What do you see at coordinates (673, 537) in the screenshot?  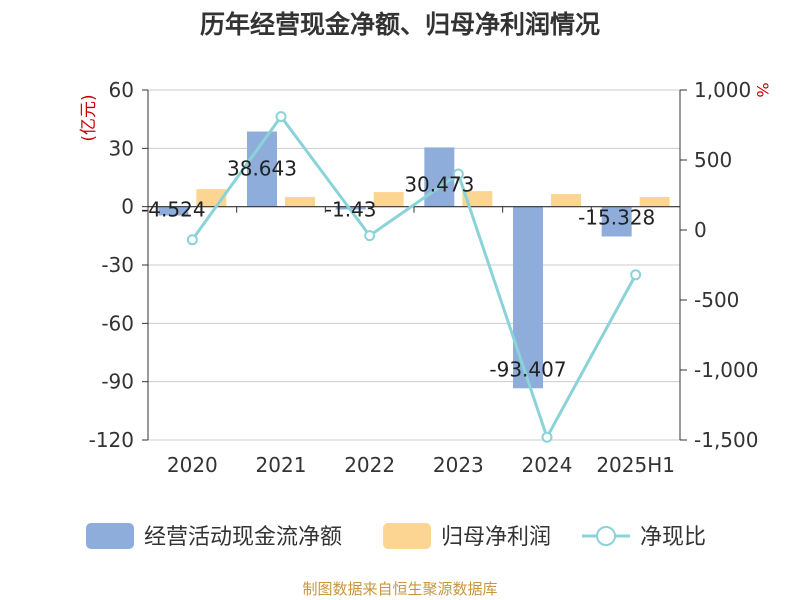 I see `legend-label-ratio: 净现比` at bounding box center [673, 537].